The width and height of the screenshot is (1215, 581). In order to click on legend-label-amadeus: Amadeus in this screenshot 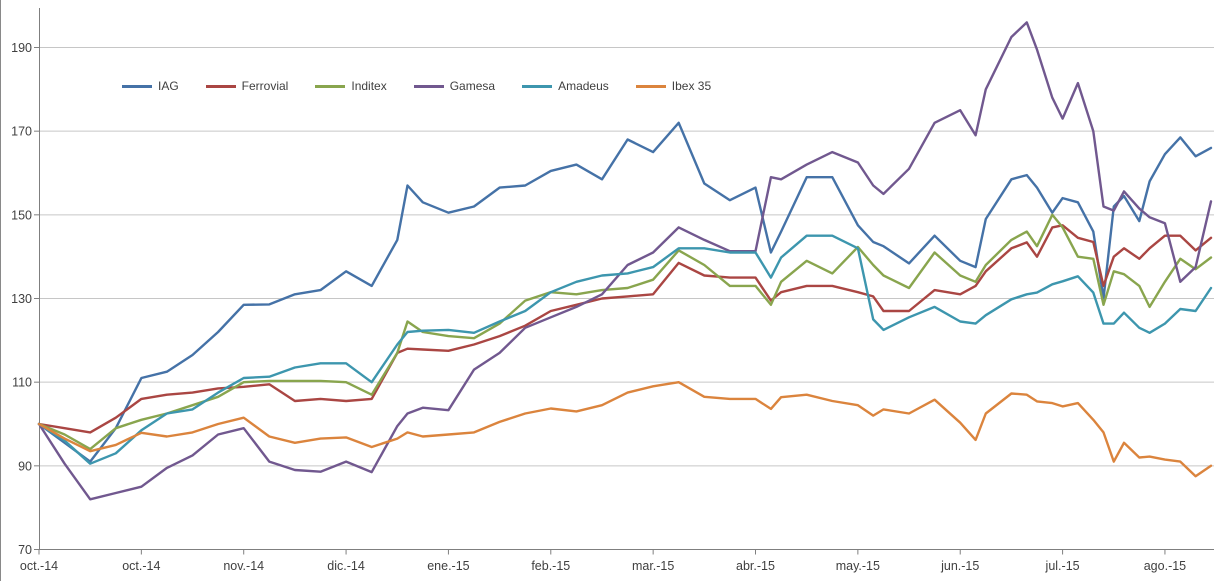, I will do `click(583, 86)`.